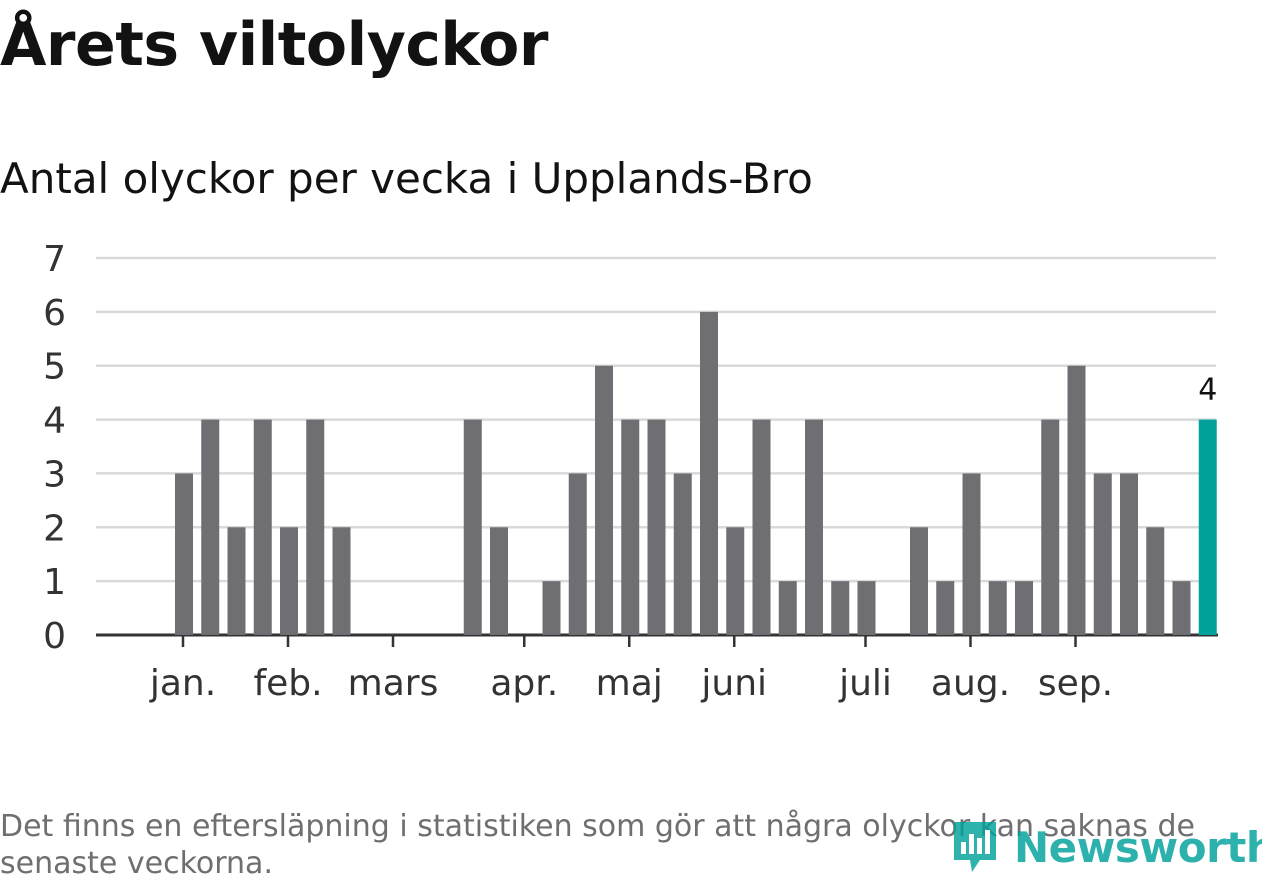  What do you see at coordinates (182, 683) in the screenshot?
I see `x-tick-label-0: jan.` at bounding box center [182, 683].